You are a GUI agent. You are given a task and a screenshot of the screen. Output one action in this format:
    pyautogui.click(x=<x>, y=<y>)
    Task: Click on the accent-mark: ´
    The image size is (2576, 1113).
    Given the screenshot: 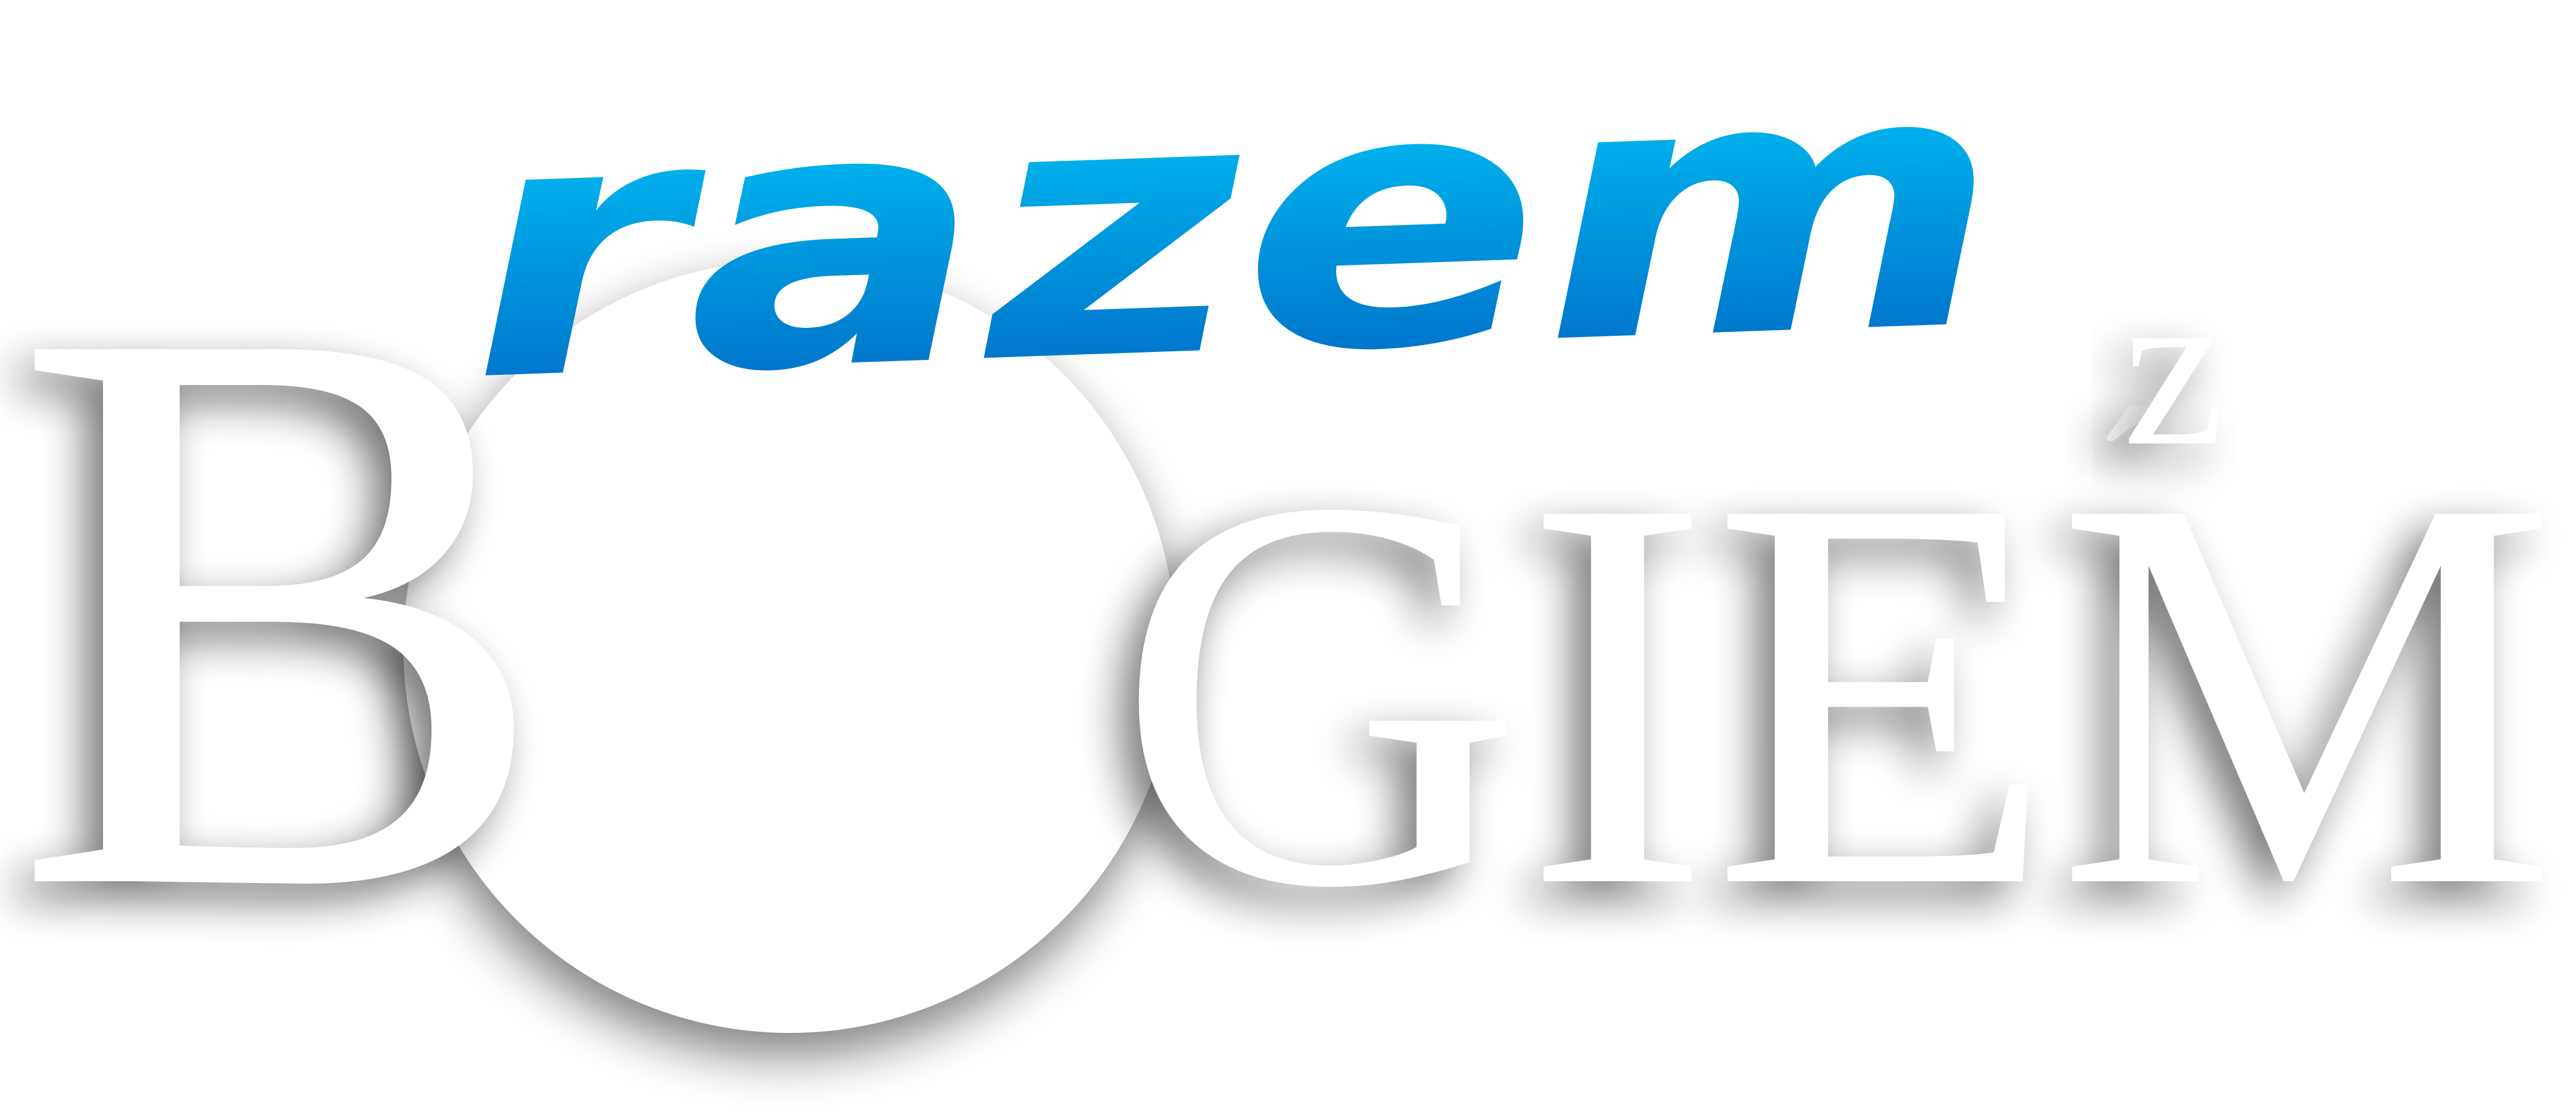 What is the action you would take?
    pyautogui.click(x=2128, y=491)
    